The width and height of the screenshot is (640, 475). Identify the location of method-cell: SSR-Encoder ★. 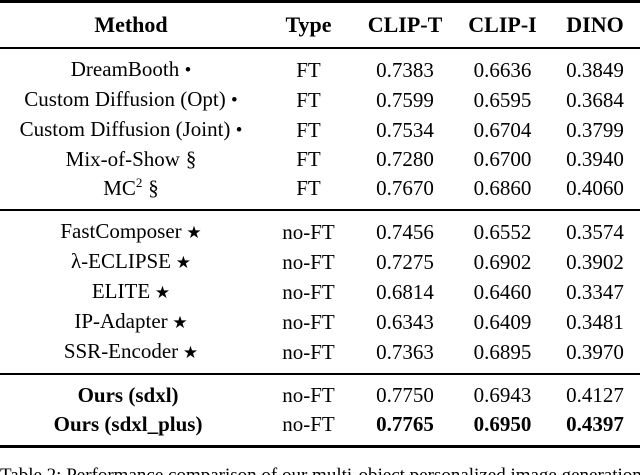
(131, 355).